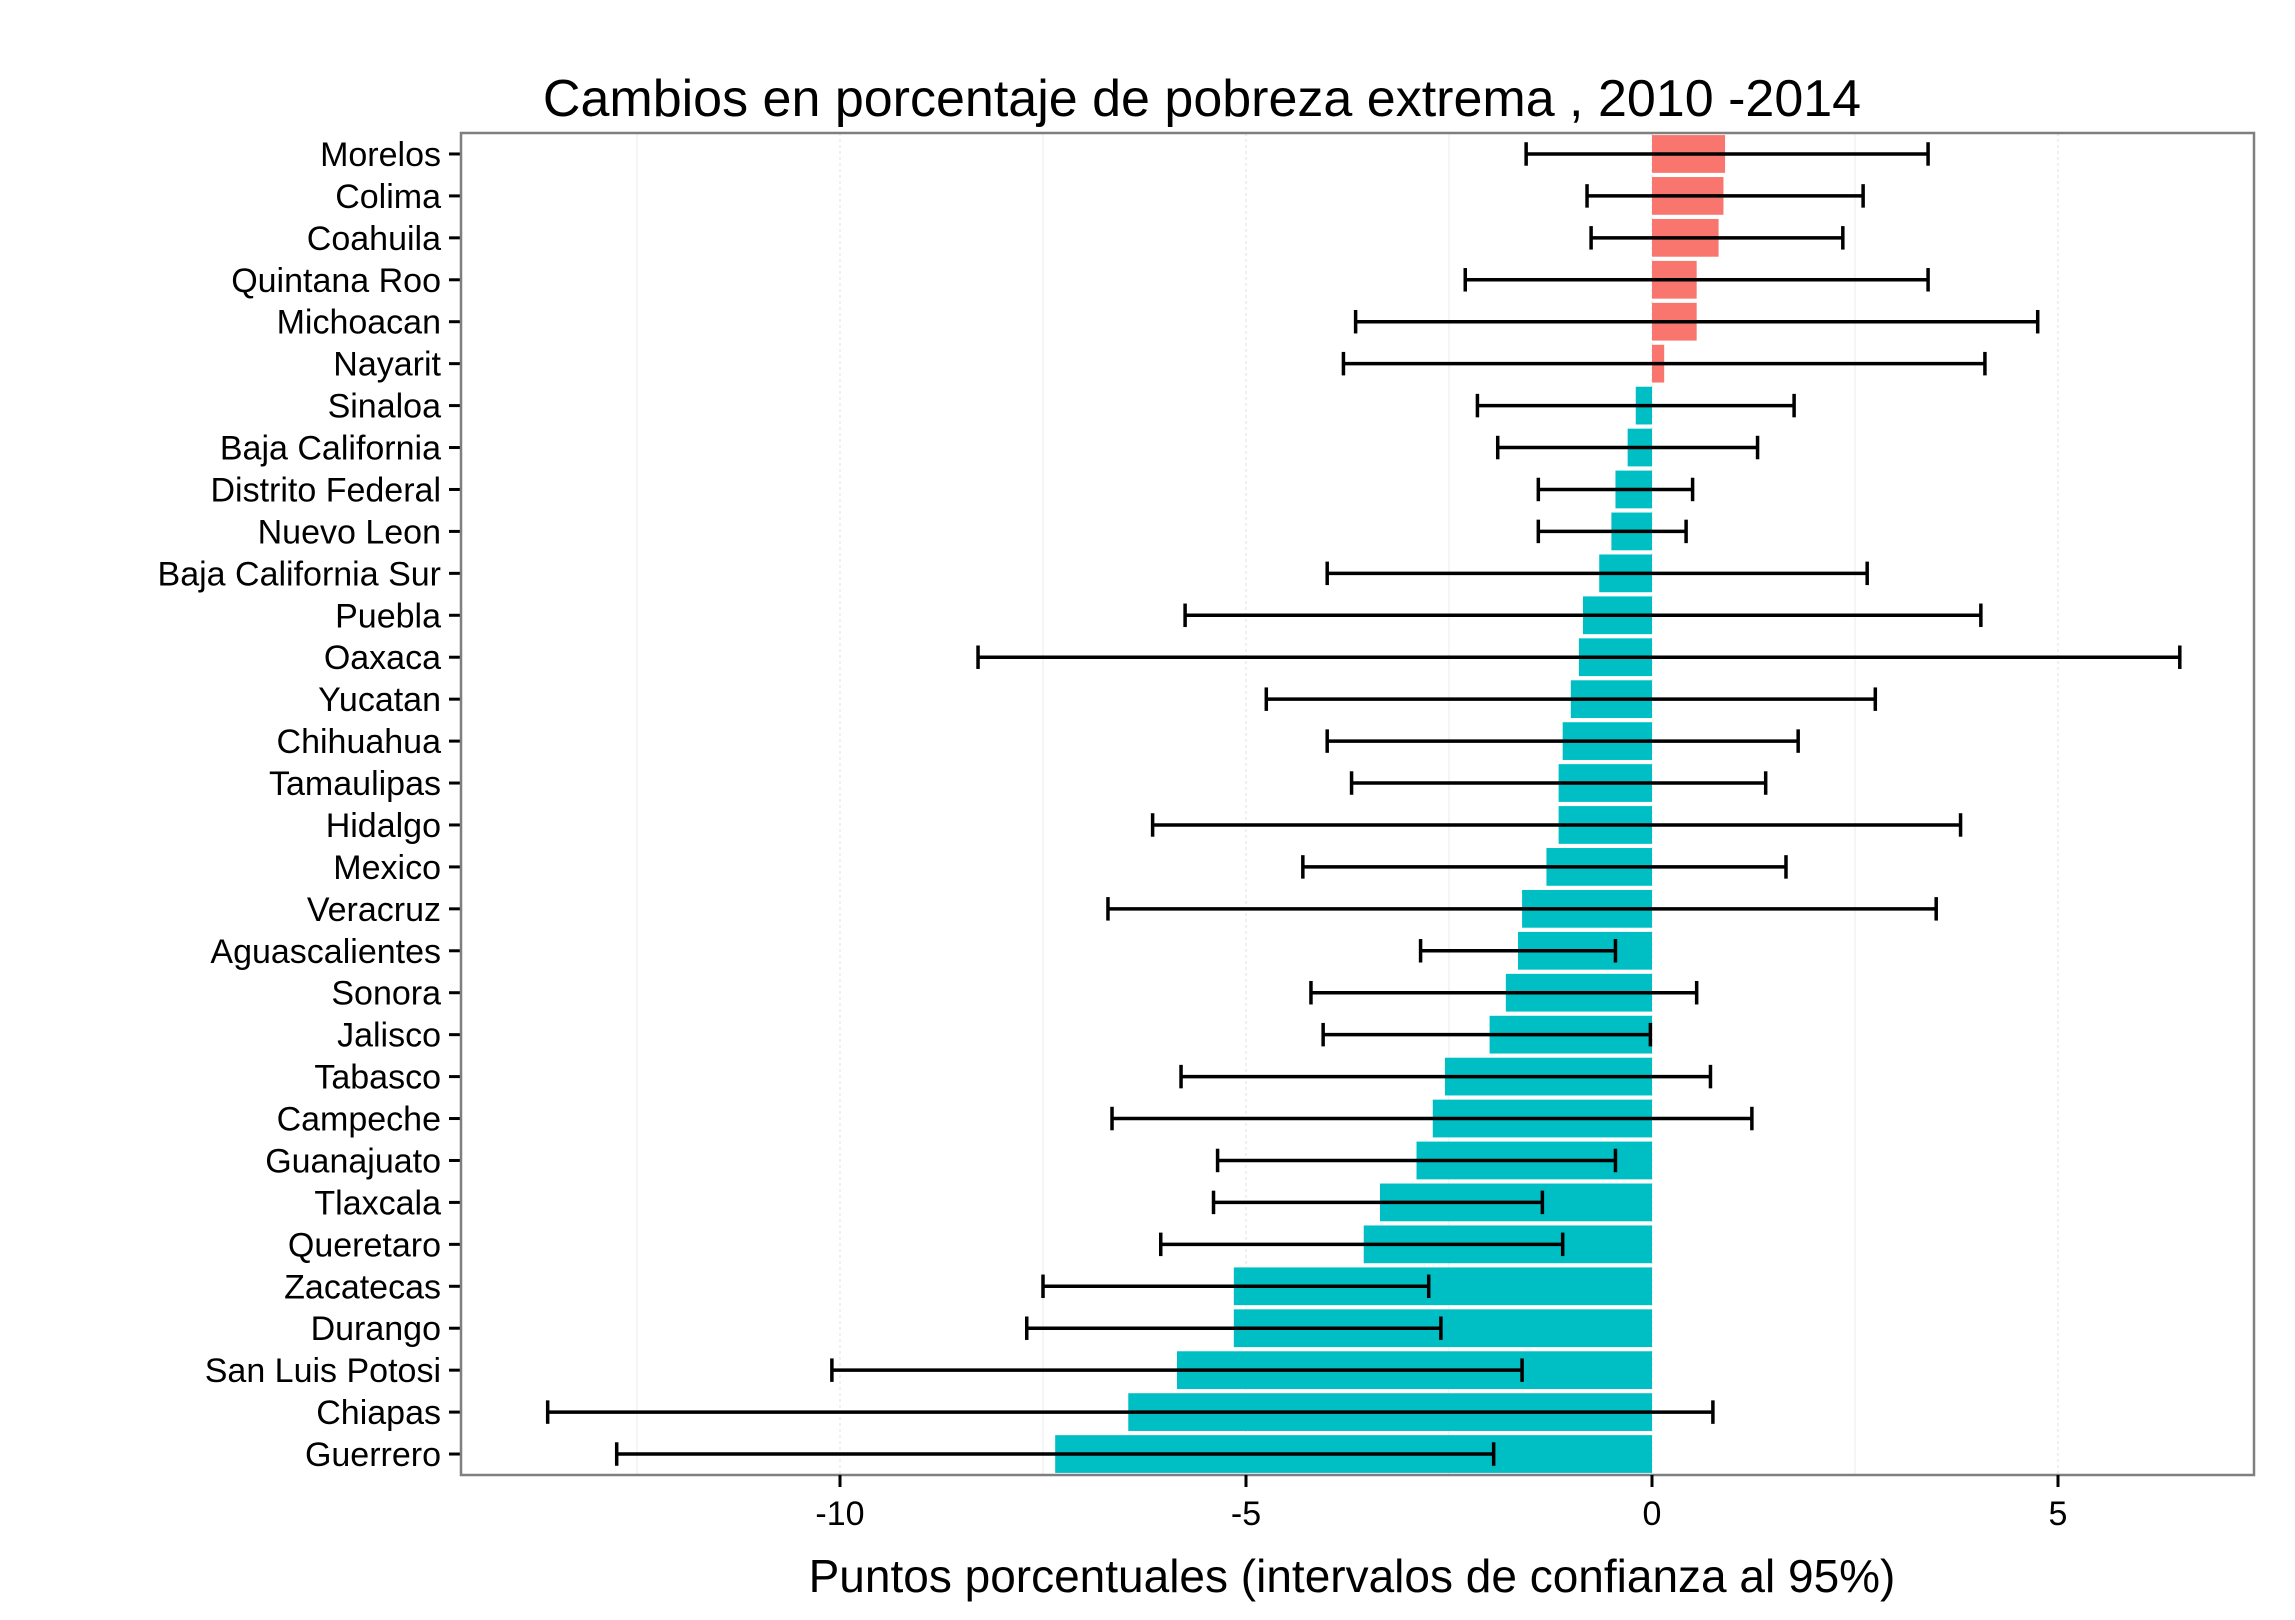  I want to click on category-label: Tabasco, so click(377, 1078).